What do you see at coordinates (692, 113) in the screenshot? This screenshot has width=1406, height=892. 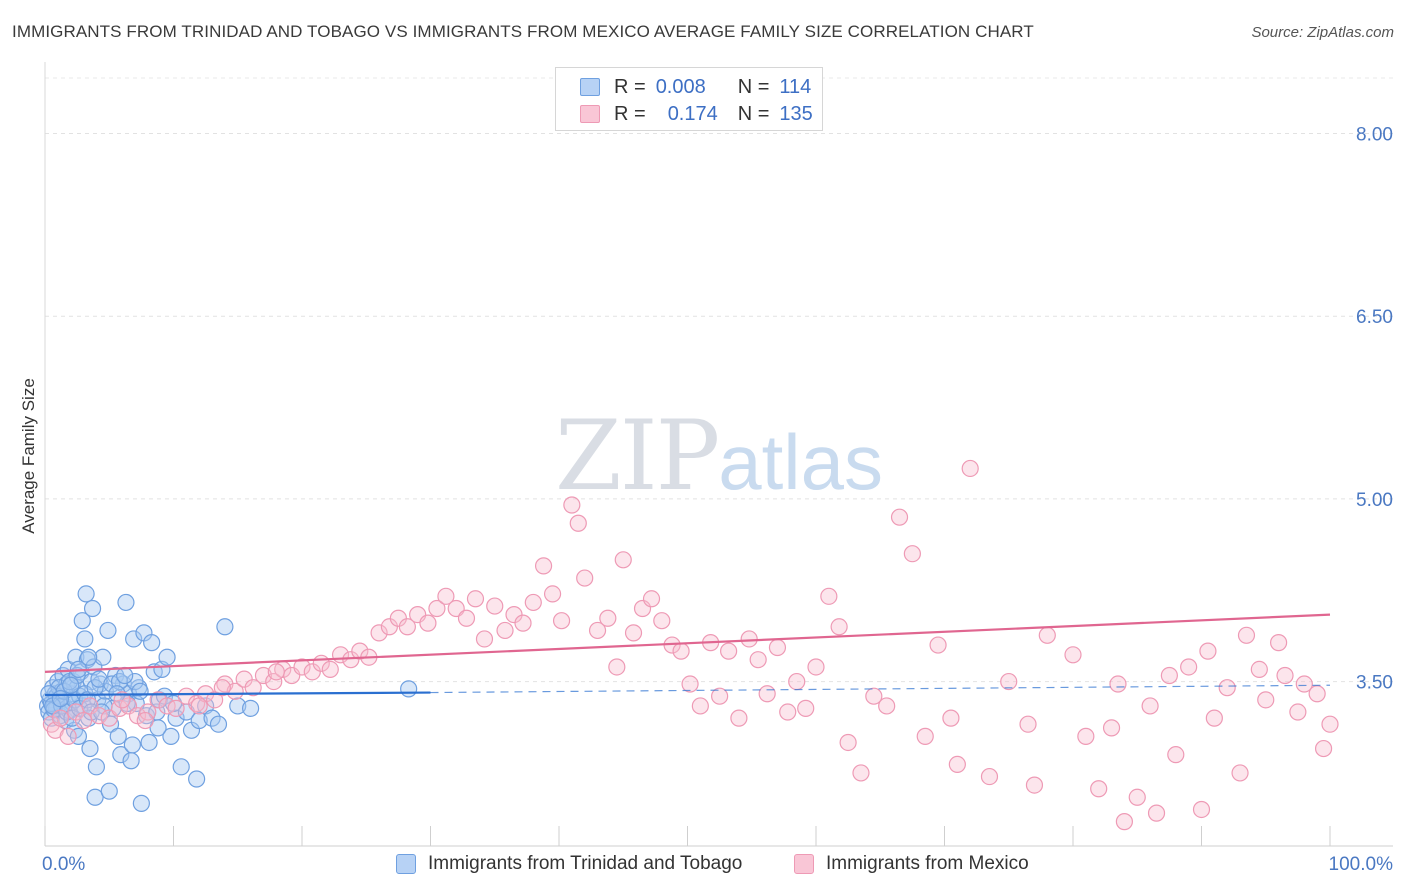 I see `legend-r-value: 0.174` at bounding box center [692, 113].